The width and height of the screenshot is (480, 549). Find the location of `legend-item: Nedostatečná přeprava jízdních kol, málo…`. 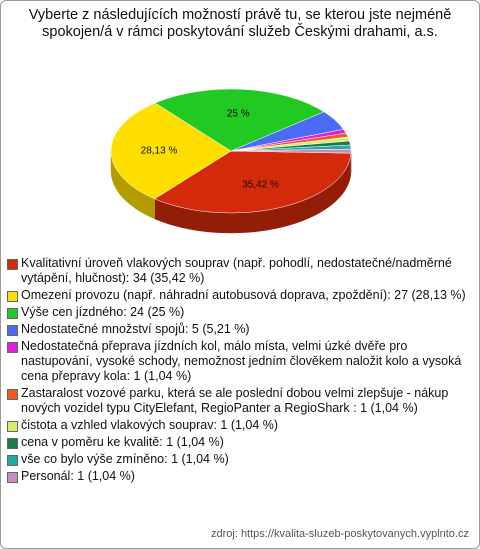

legend-item: Nedostatečná přeprava jízdních kol, málo… is located at coordinates (240, 361).